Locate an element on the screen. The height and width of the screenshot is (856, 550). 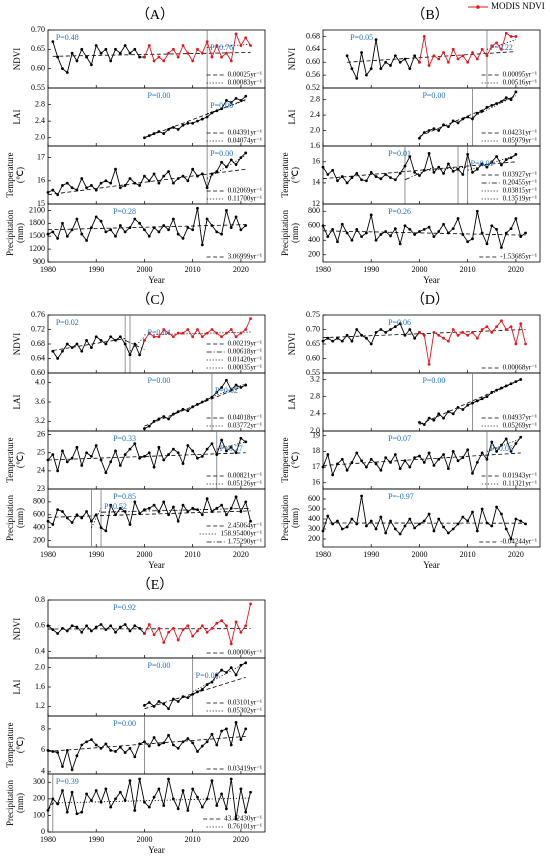
y-tick-label: 2.0 is located at coordinates (40, 666).